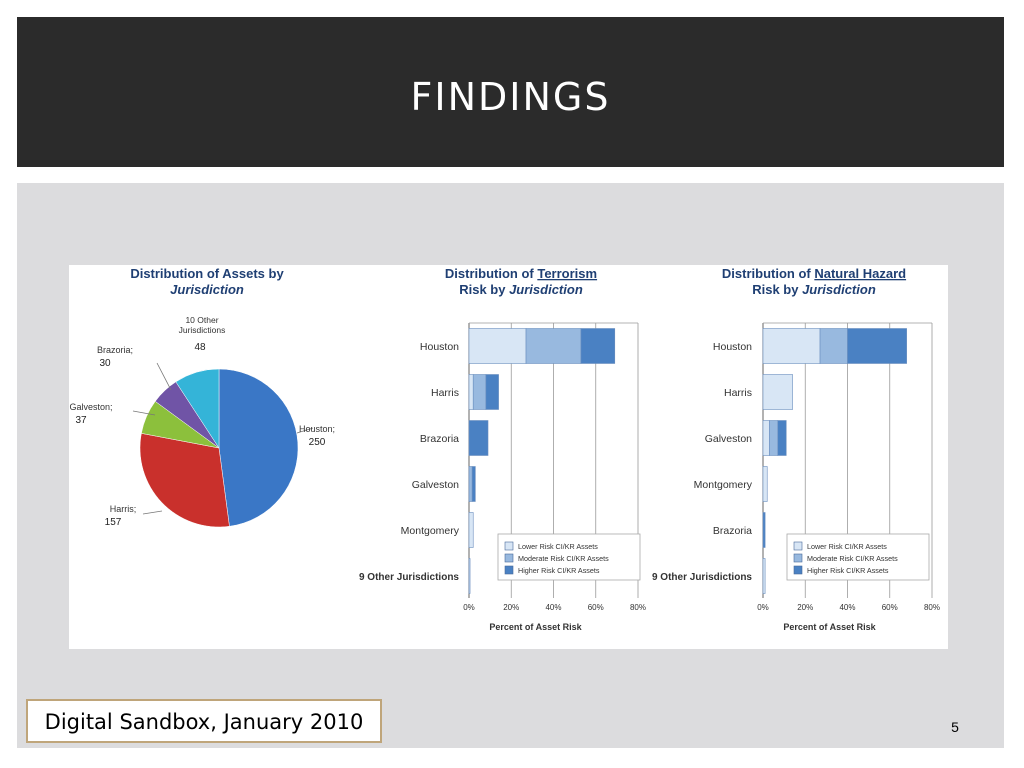 Image resolution: width=1024 pixels, height=768 pixels. What do you see at coordinates (638, 607) in the screenshot?
I see `bar1-xtick-4: 80%` at bounding box center [638, 607].